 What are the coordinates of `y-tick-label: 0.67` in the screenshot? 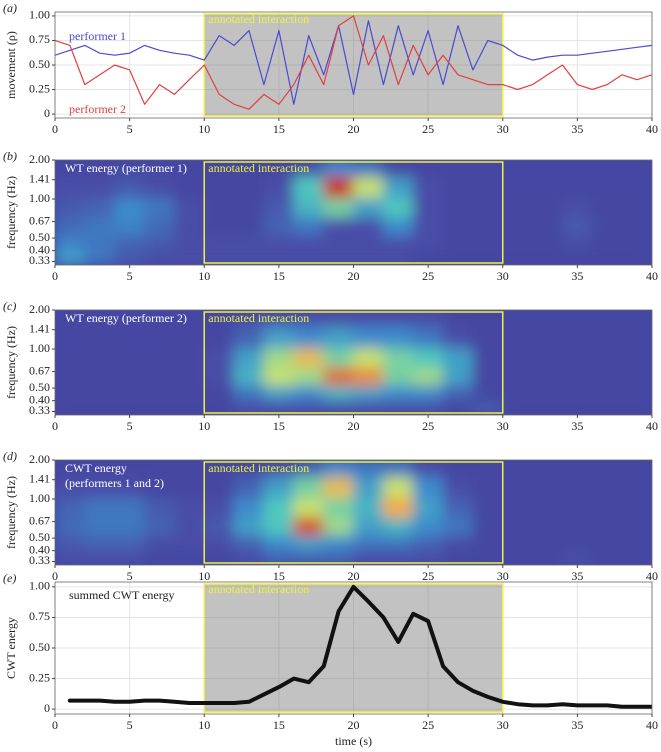 It's located at (39, 520).